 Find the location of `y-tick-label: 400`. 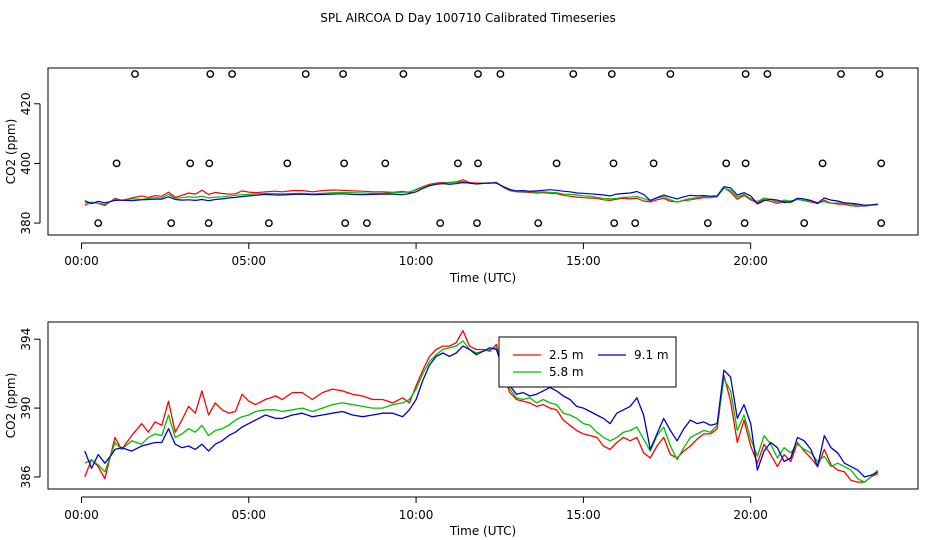

y-tick-label: 400 is located at coordinates (26, 163).